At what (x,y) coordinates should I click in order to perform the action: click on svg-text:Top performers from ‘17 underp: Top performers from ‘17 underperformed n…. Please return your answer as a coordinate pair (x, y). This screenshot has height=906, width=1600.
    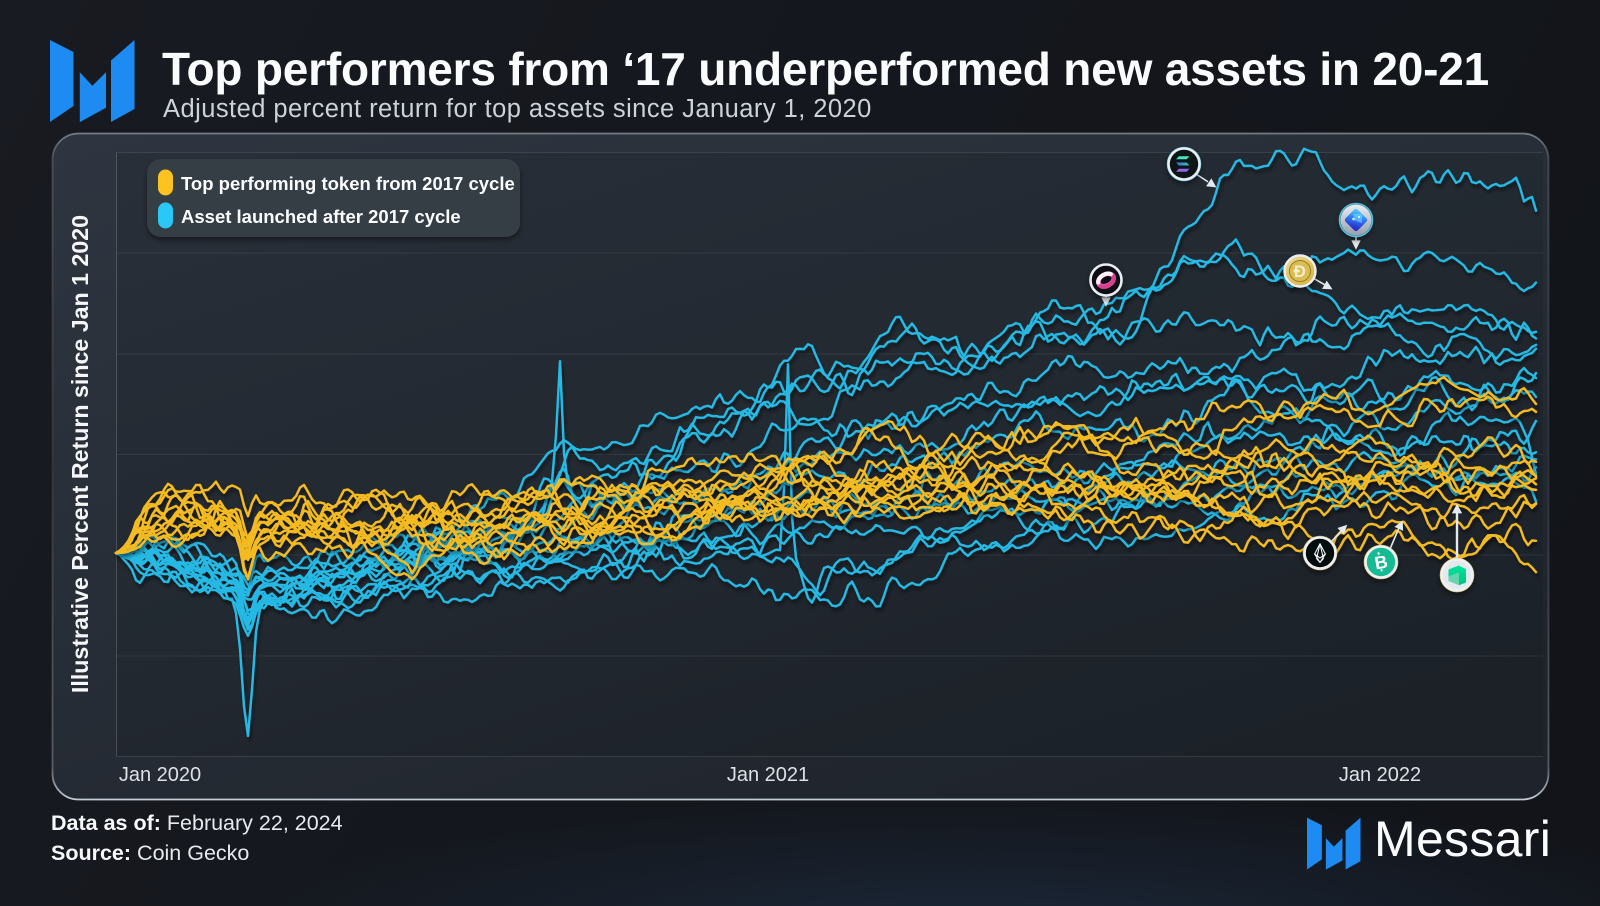
    Looking at the image, I should click on (825, 69).